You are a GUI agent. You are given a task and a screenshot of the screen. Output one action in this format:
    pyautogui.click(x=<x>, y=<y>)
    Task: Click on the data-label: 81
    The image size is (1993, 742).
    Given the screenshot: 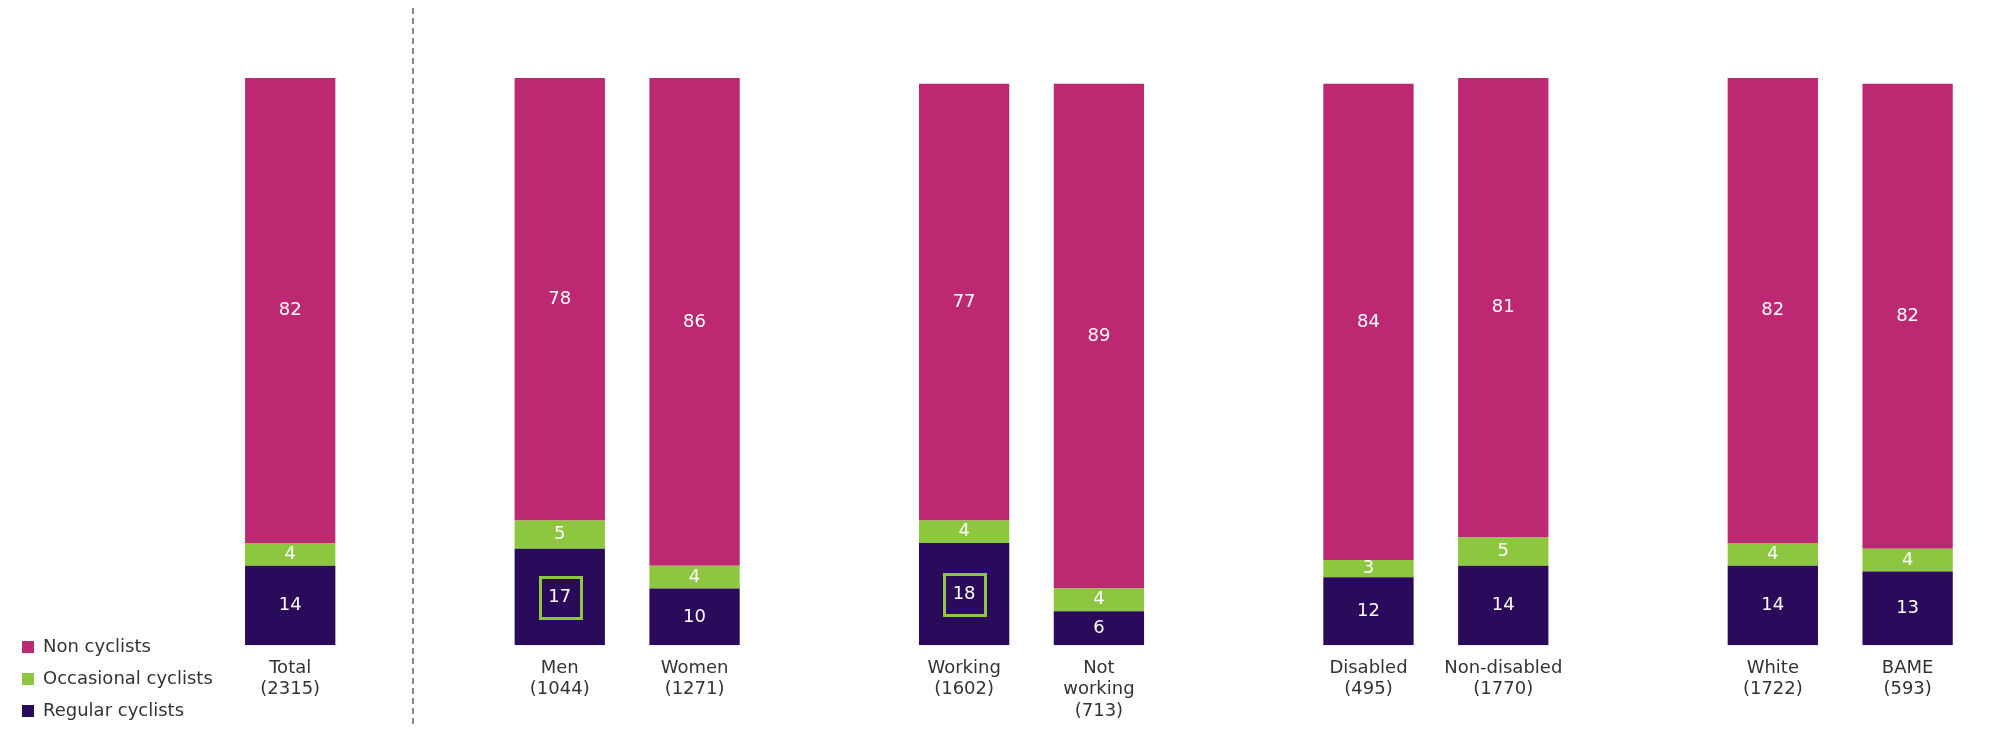 What is the action you would take?
    pyautogui.click(x=1503, y=306)
    